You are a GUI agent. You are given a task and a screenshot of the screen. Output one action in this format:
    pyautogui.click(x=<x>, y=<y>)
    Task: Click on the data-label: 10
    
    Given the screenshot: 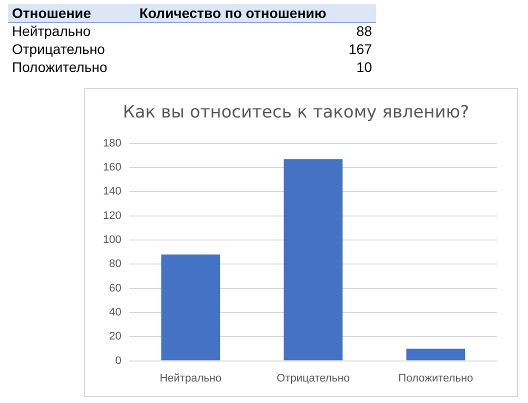 What is the action you would take?
    pyautogui.click(x=364, y=67)
    